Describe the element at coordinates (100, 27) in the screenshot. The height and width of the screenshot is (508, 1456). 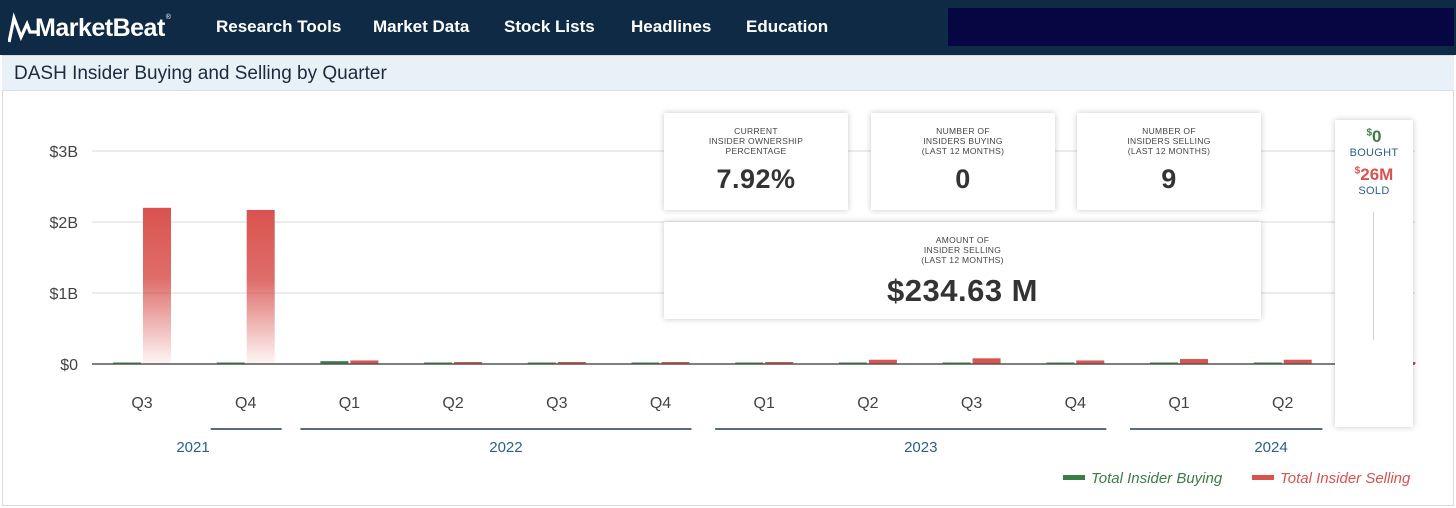
I see `logo-text: MarketBeat` at that location.